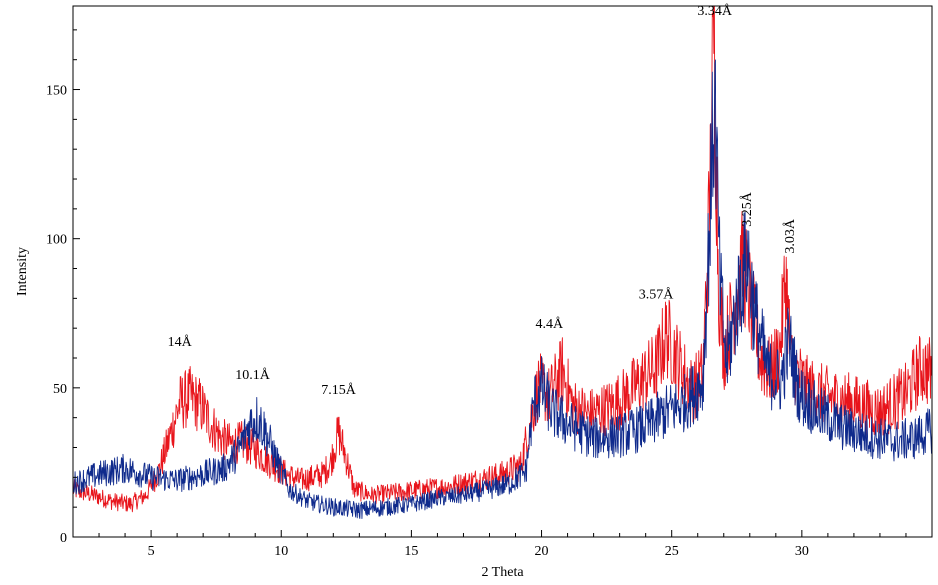 The width and height of the screenshot is (938, 585). I want to click on y-tick-label: 100, so click(56, 240).